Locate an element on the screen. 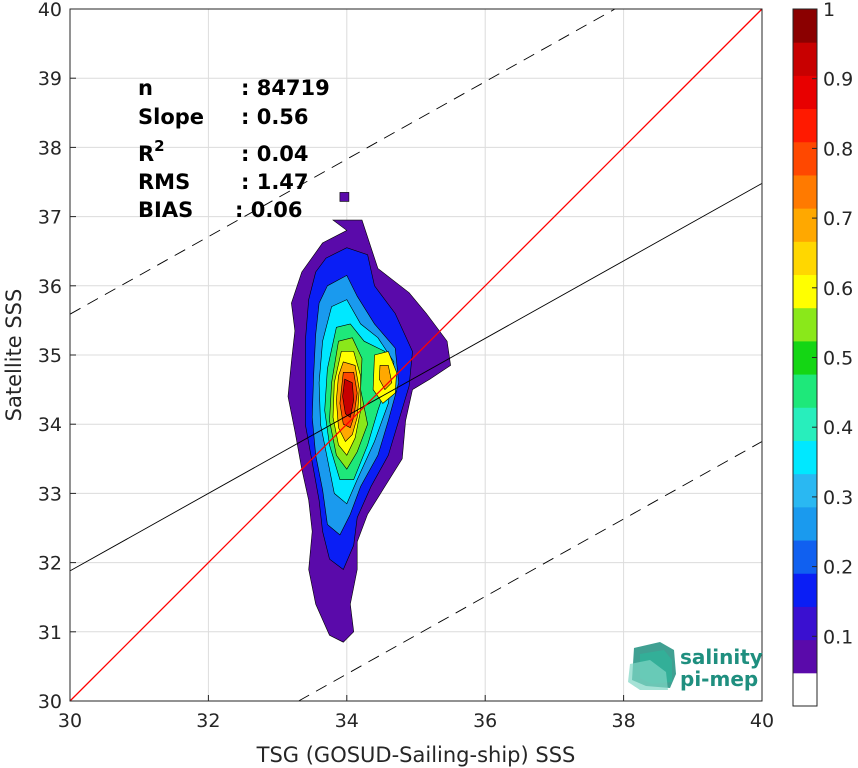  colorbar: 0.1 0.2 0.3 0.4 0.5 0.6 0.7 0.8 0.9 1 is located at coordinates (822, 353).